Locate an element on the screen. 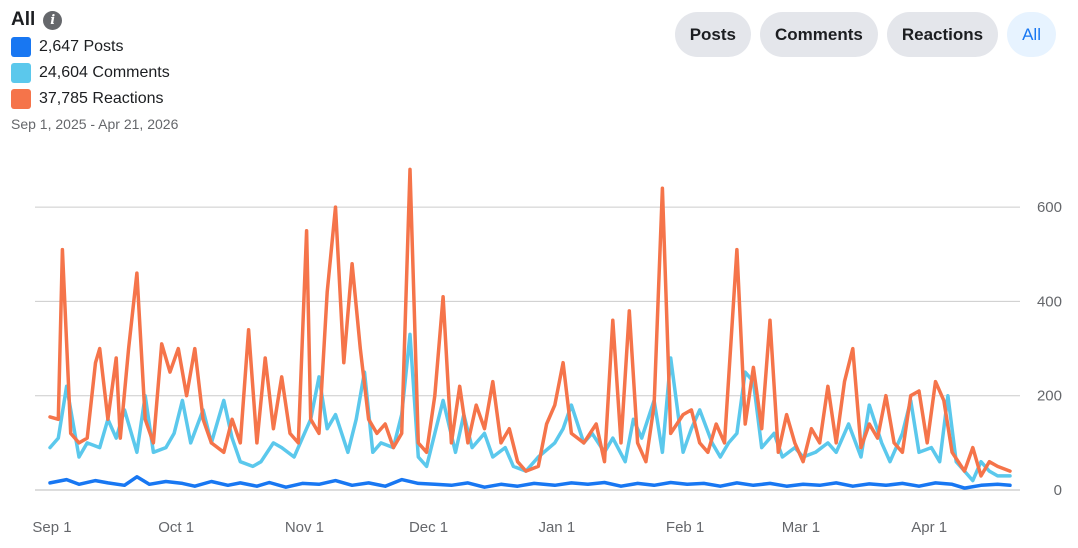  y-tick-label: 400 is located at coordinates (1049, 301).